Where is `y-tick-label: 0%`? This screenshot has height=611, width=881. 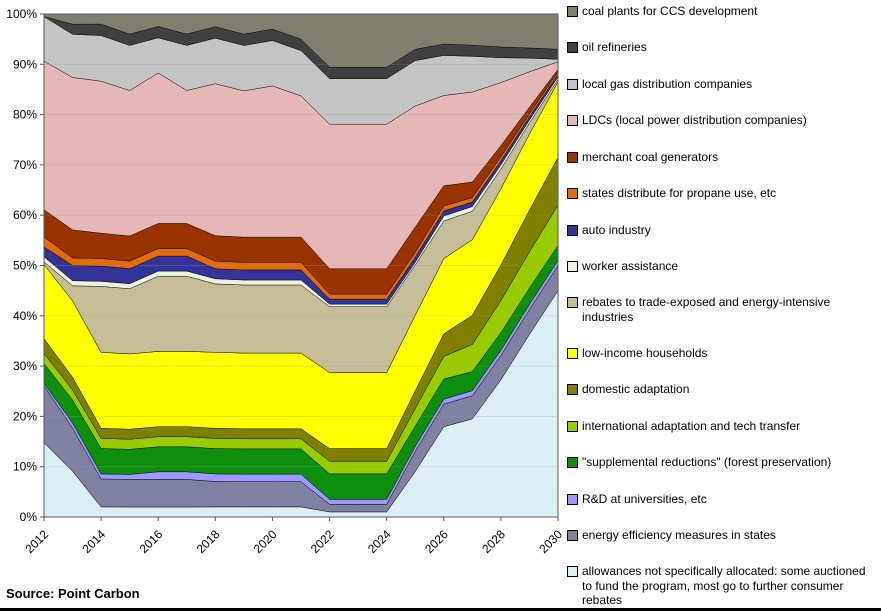 y-tick-label: 0% is located at coordinates (29, 517).